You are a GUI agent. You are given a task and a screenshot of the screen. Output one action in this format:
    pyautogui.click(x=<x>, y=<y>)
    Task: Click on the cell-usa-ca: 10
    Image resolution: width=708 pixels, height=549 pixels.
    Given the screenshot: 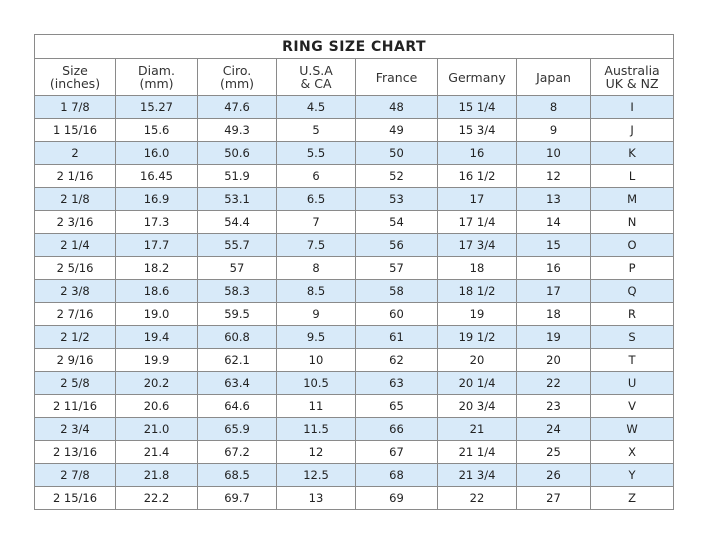 What is the action you would take?
    pyautogui.click(x=316, y=360)
    